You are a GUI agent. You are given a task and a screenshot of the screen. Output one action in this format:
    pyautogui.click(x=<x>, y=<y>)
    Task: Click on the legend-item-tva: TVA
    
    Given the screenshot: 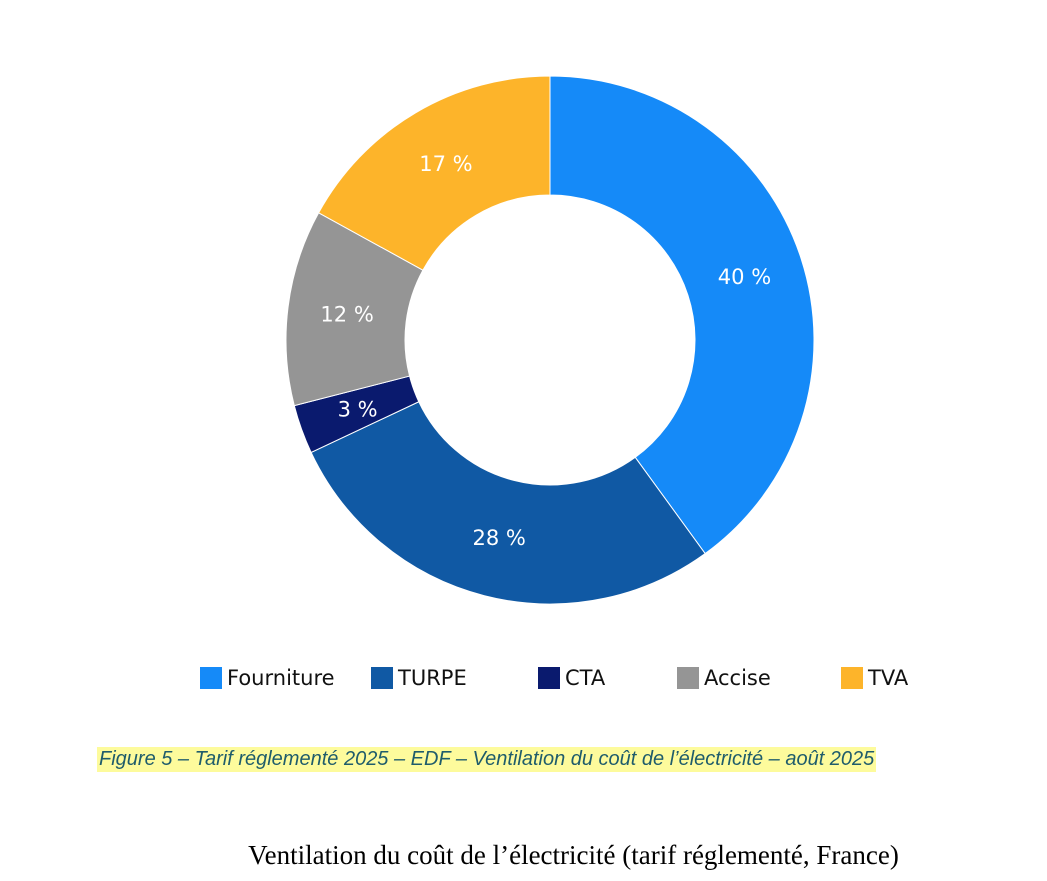 What is the action you would take?
    pyautogui.click(x=874, y=678)
    